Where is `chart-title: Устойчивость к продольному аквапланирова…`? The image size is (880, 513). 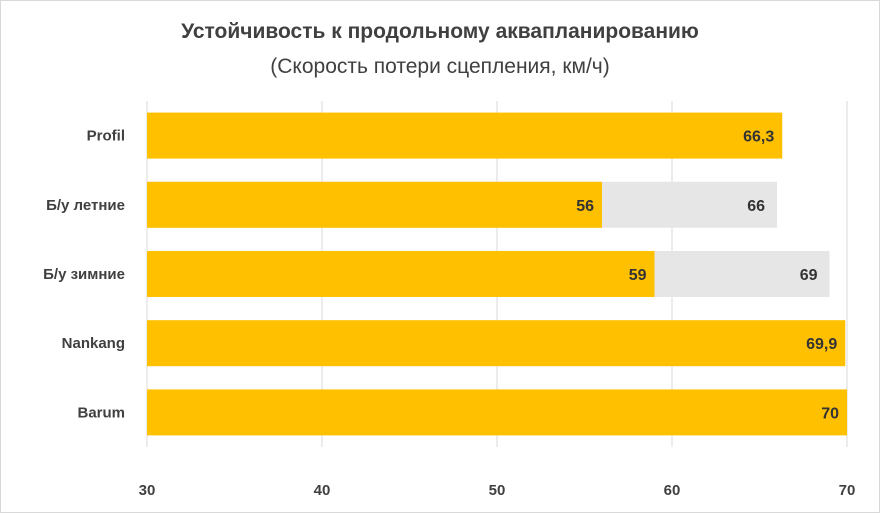
chart-title: Устойчивость к продольному аквапланирова… is located at coordinates (440, 31).